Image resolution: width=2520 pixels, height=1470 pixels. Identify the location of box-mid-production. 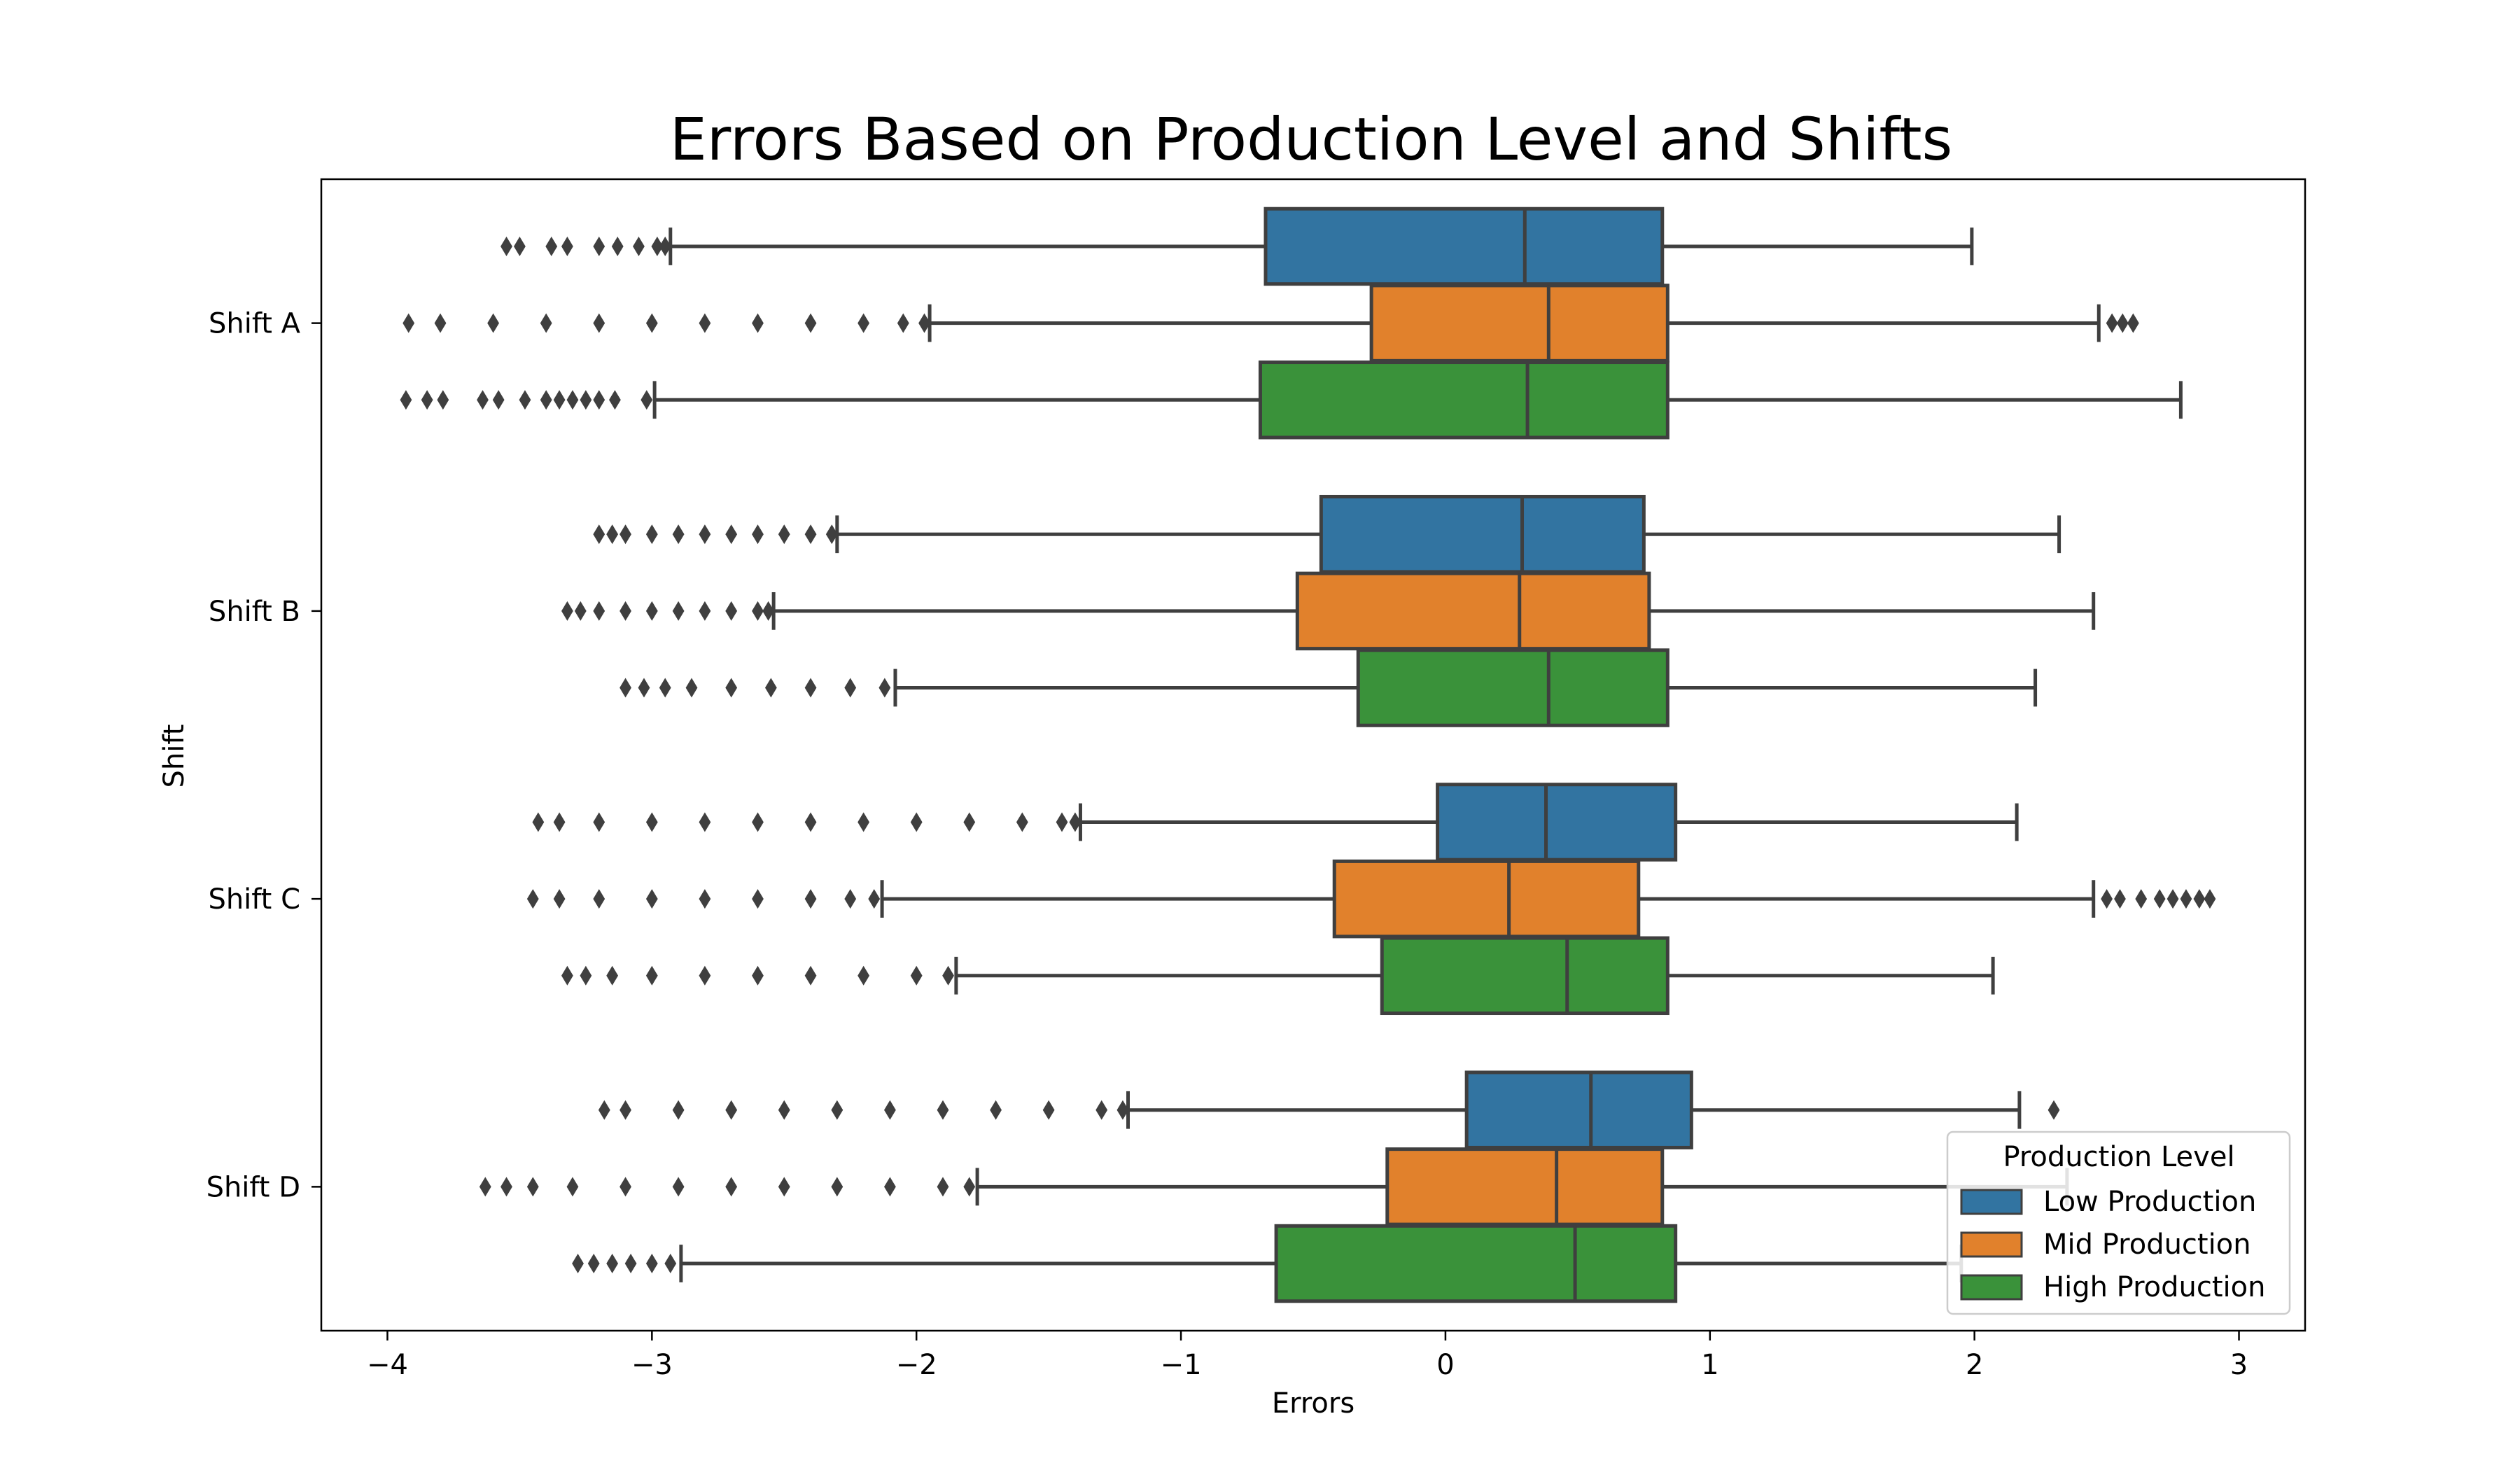
(1486, 899).